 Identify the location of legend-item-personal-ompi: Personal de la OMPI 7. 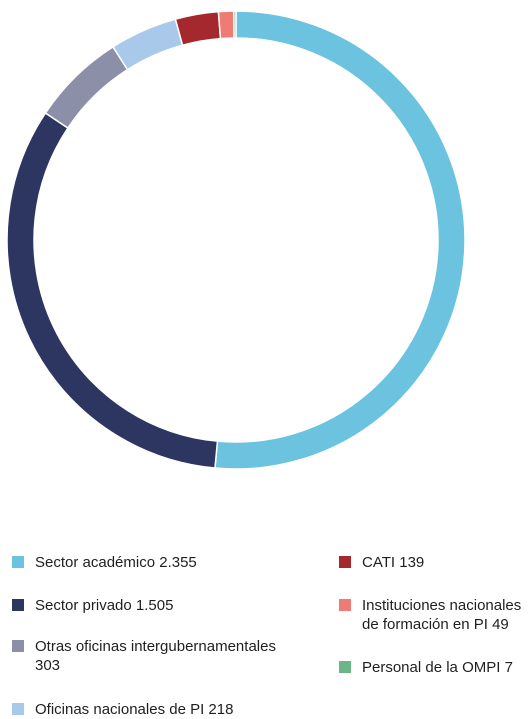
(434, 667).